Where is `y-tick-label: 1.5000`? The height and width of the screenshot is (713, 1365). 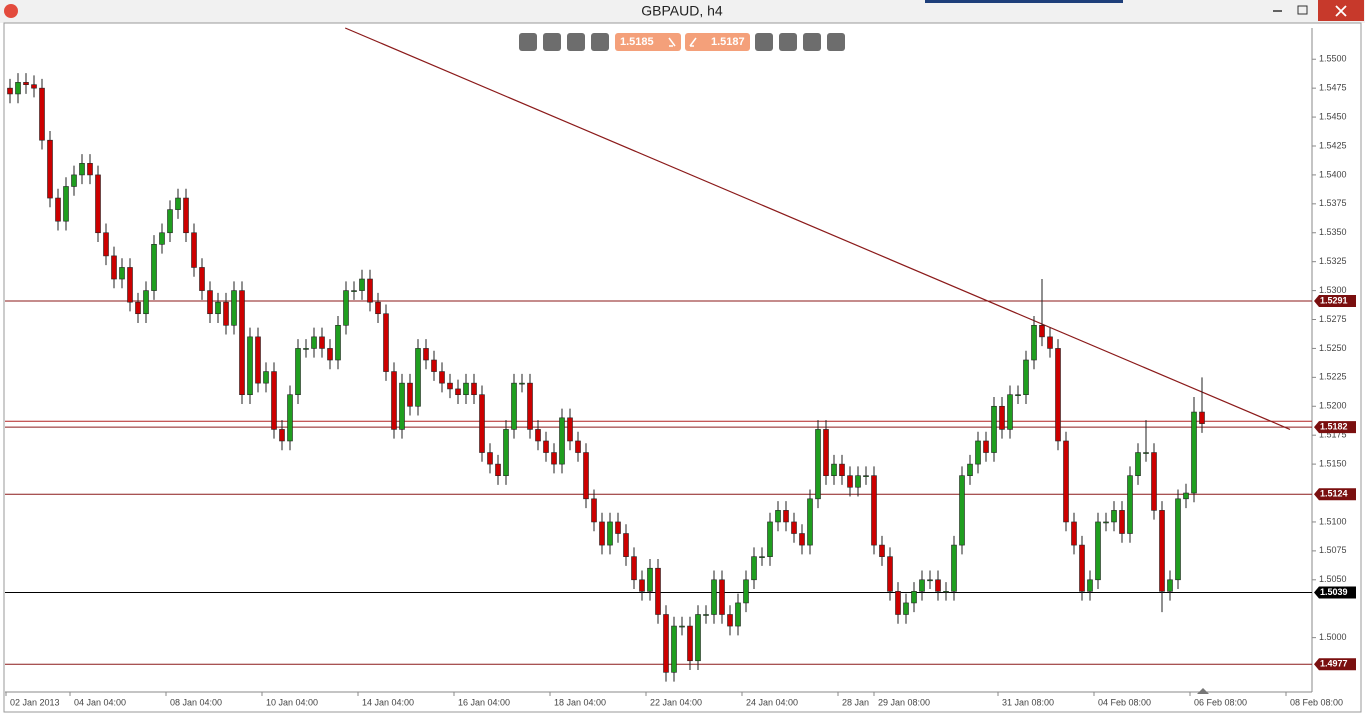
y-tick-label: 1.5000 is located at coordinates (1333, 637).